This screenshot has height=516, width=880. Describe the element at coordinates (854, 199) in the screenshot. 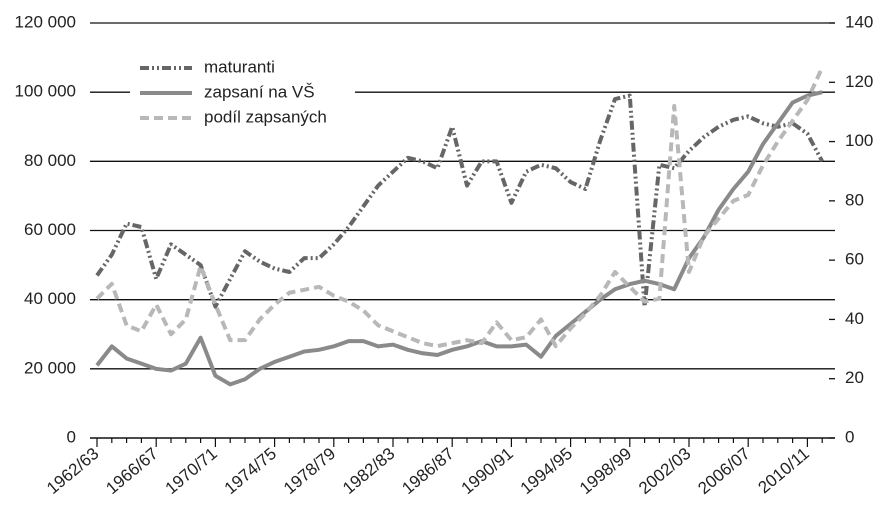

I see `y2-tick-label: 80` at that location.